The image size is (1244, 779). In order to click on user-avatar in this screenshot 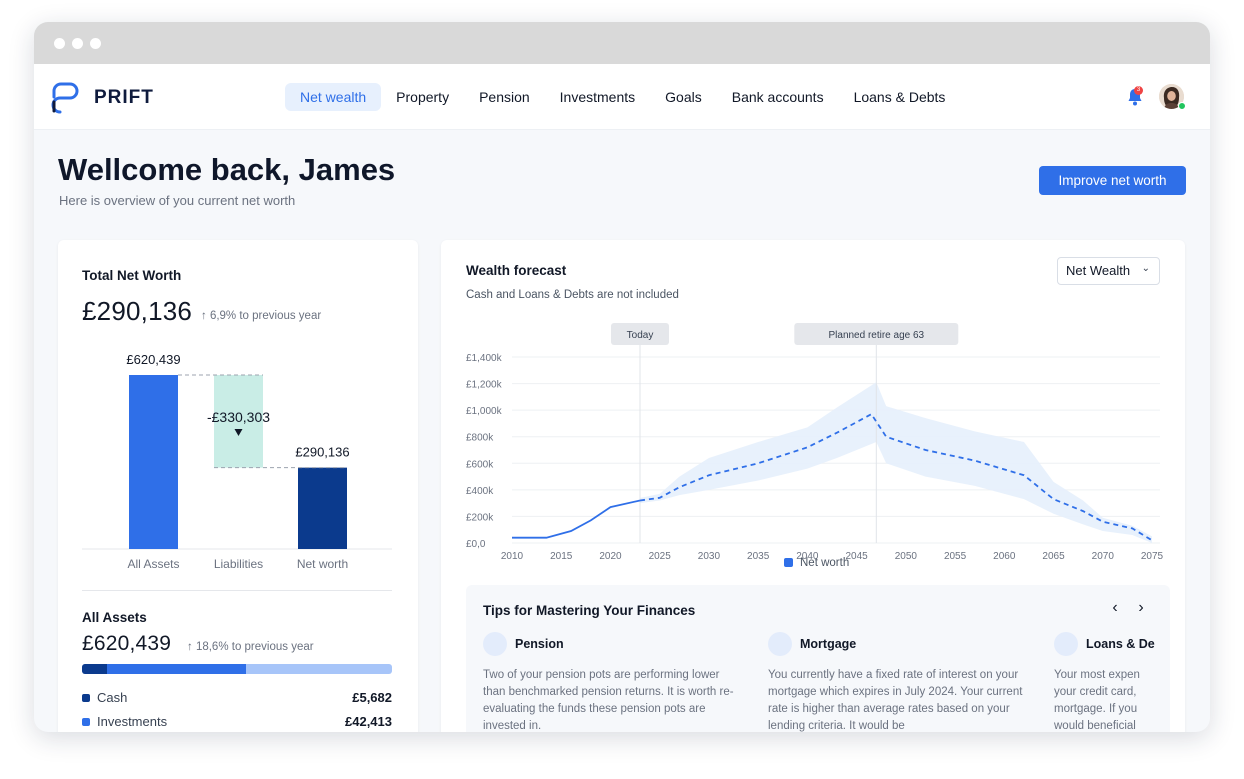, I will do `click(1171, 96)`.